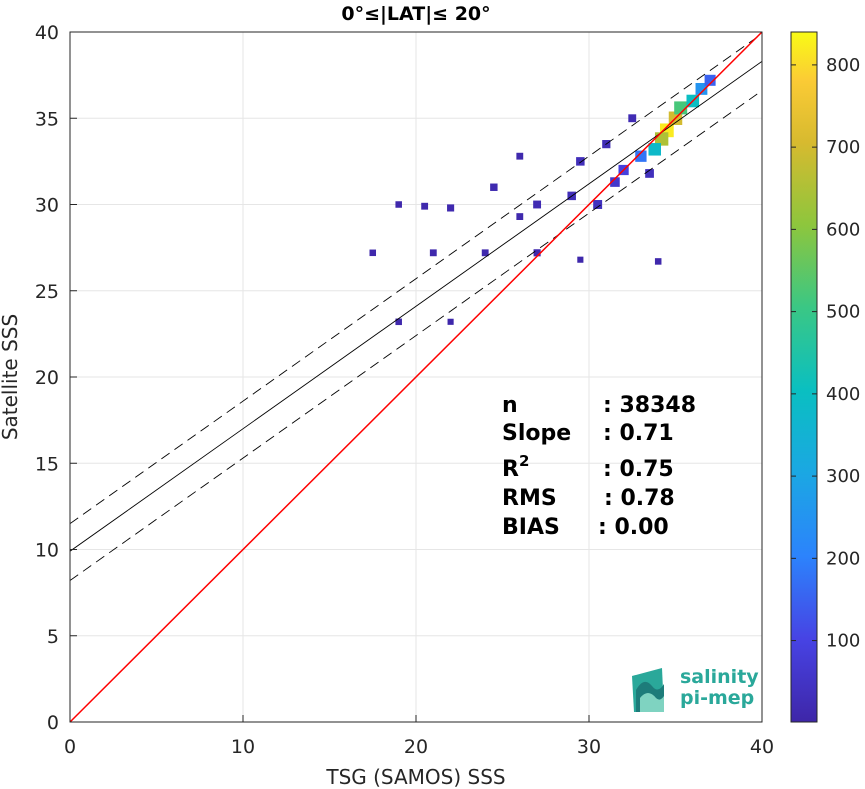  I want to click on x-axis-ticks: 0 10 20 30 40, so click(419, 736).